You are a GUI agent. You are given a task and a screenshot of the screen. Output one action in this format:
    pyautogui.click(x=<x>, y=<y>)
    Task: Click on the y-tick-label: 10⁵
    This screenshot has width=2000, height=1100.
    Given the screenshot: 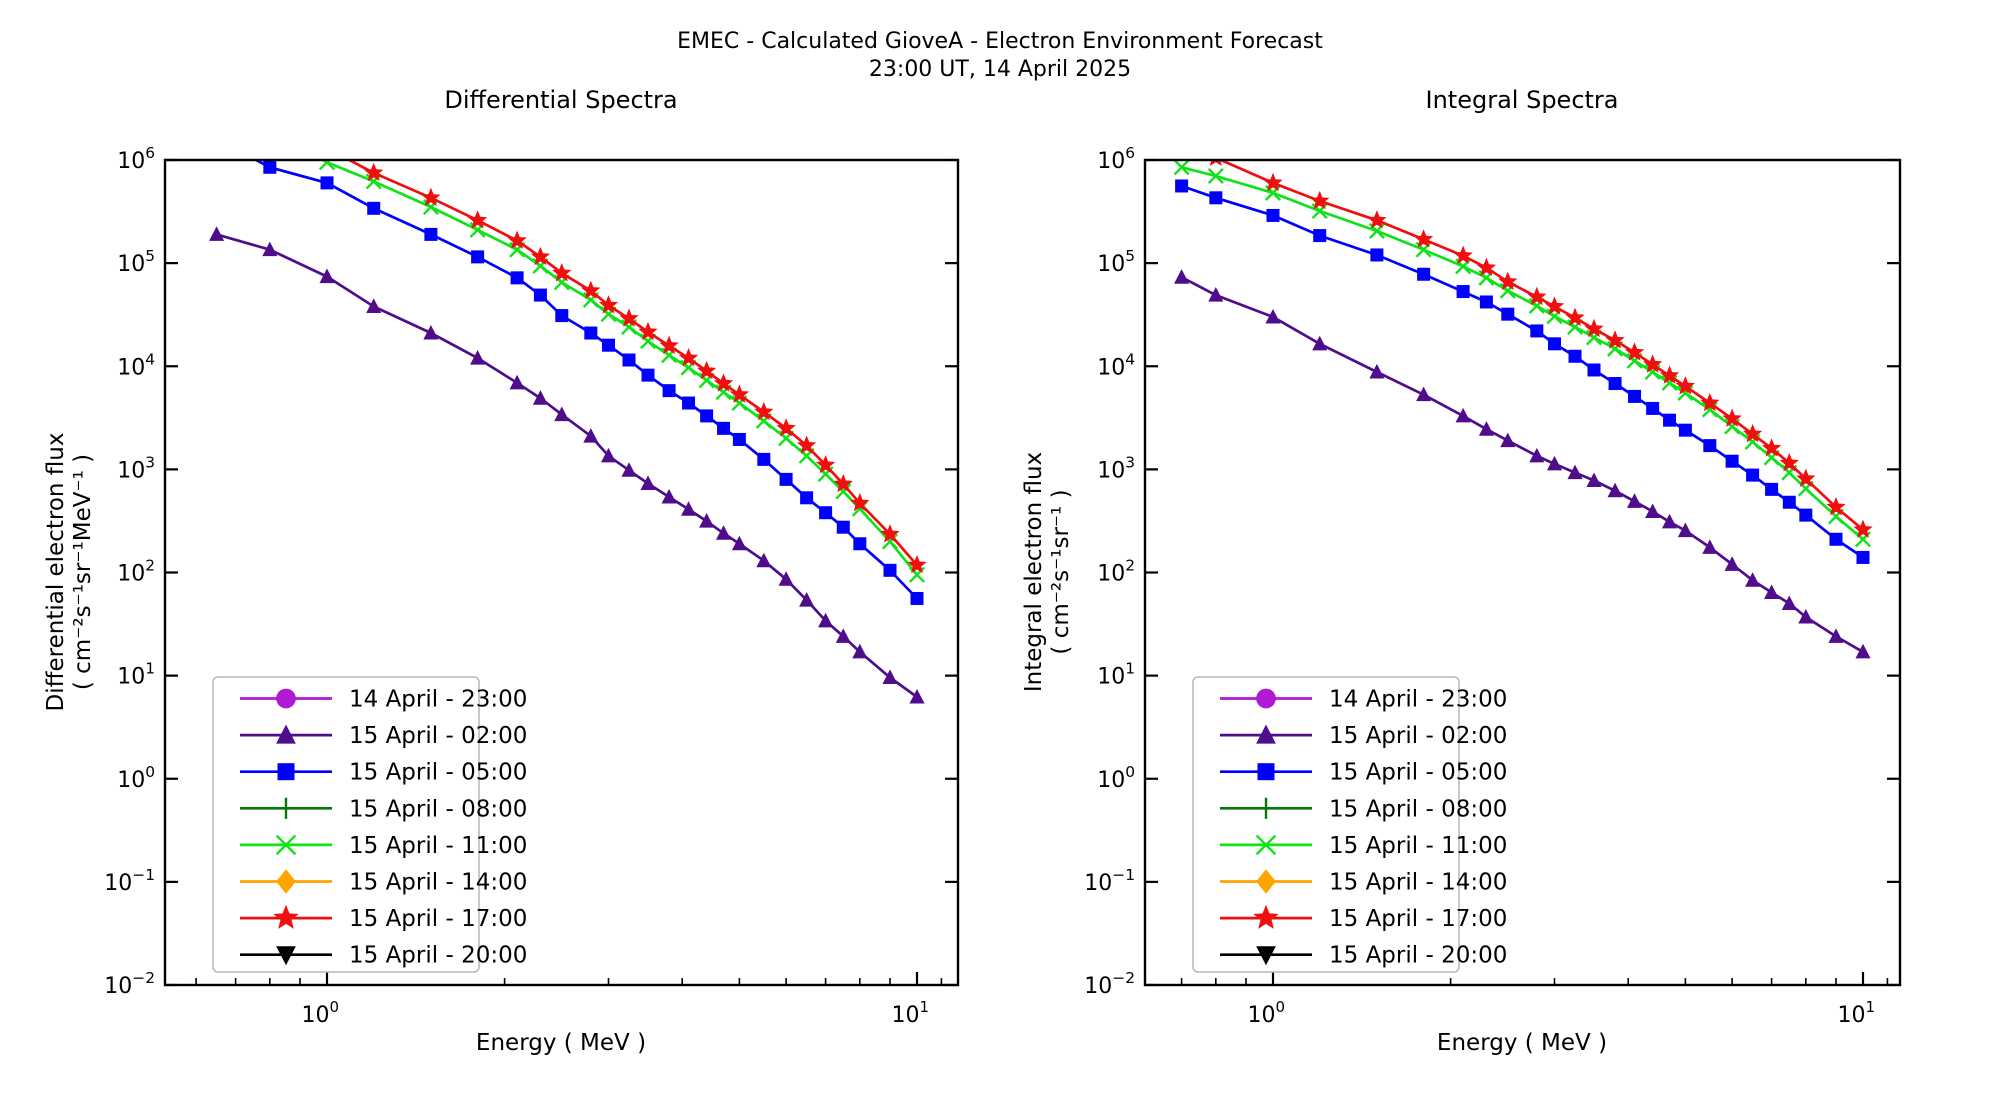 What is the action you would take?
    pyautogui.click(x=136, y=262)
    